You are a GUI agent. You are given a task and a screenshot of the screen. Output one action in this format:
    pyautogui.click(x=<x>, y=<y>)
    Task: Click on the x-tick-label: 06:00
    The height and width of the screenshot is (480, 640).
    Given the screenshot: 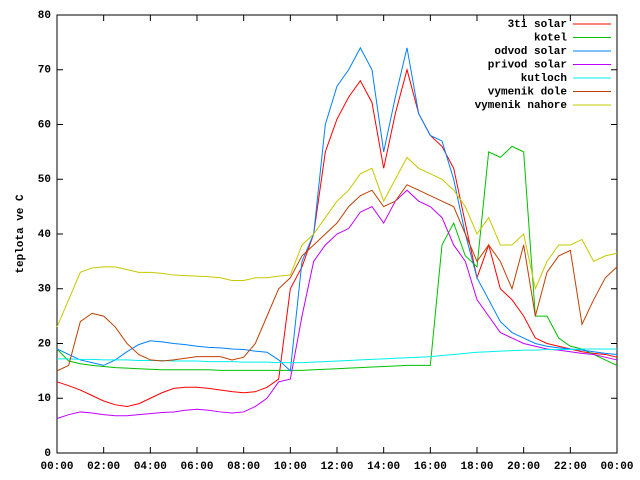 What is the action you would take?
    pyautogui.click(x=196, y=467)
    